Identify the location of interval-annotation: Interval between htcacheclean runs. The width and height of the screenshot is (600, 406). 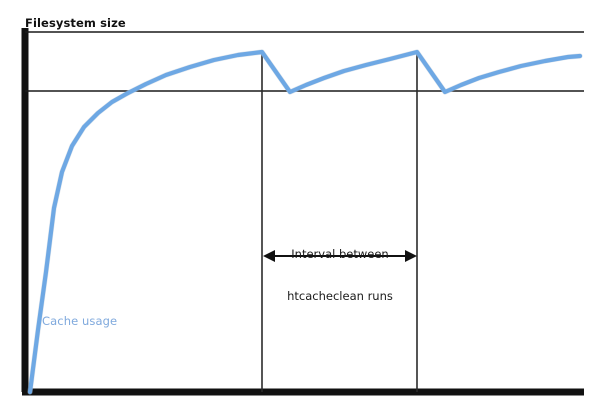
(340, 275).